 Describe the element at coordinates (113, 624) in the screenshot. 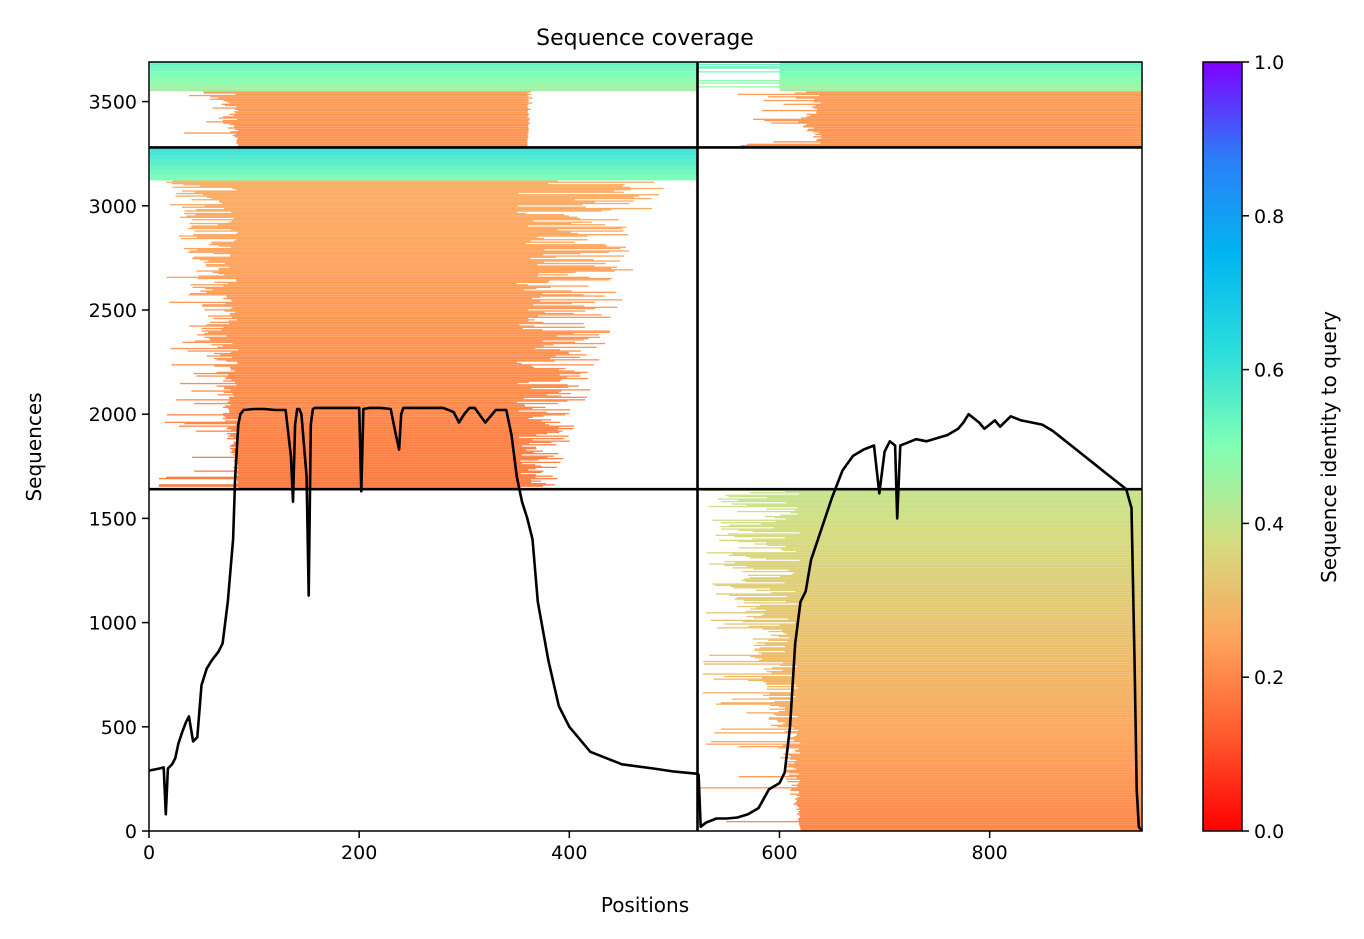

I see `y-tick-label: 1000` at that location.